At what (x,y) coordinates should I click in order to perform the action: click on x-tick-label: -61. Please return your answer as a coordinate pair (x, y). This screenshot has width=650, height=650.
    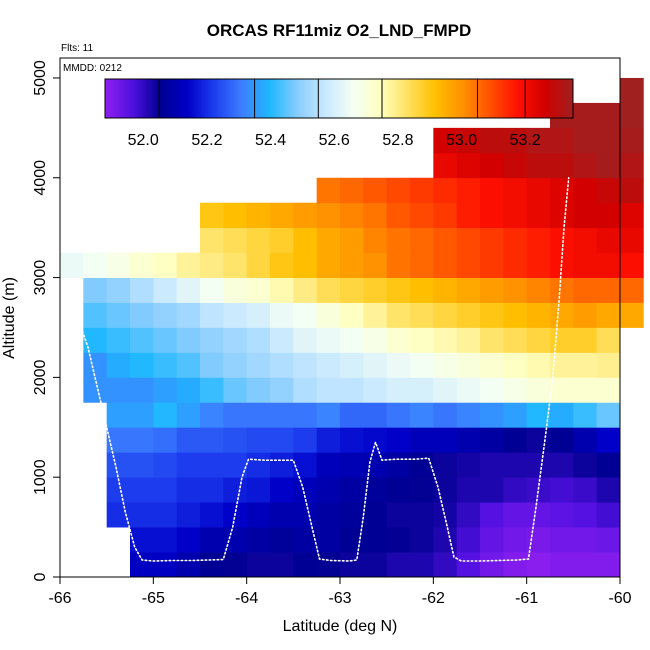
    Looking at the image, I should click on (526, 598).